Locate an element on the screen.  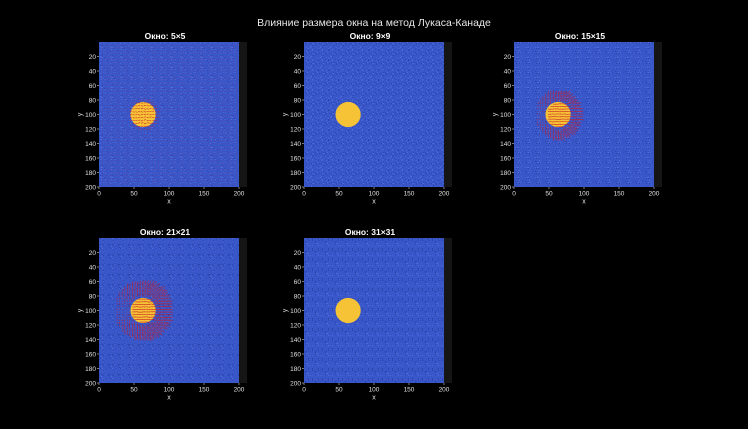
subplot-title: Окно: 31×31 is located at coordinates (370, 232).